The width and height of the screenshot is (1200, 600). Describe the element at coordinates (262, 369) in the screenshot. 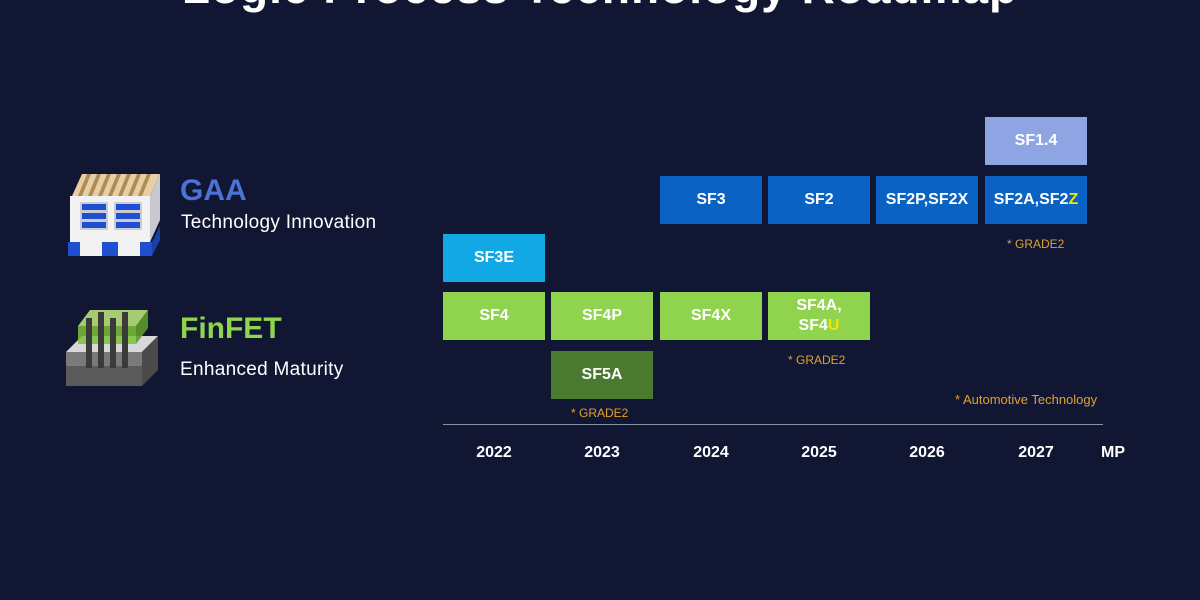

I see `finfet-subtitle: Enhanced Maturity` at that location.